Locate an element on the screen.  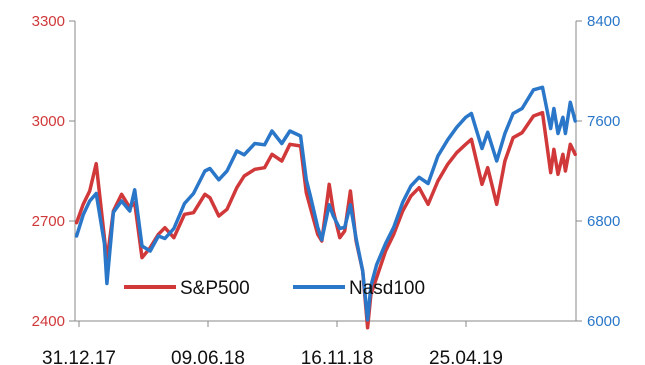
x-tick-label: 09.06.18 is located at coordinates (208, 356).